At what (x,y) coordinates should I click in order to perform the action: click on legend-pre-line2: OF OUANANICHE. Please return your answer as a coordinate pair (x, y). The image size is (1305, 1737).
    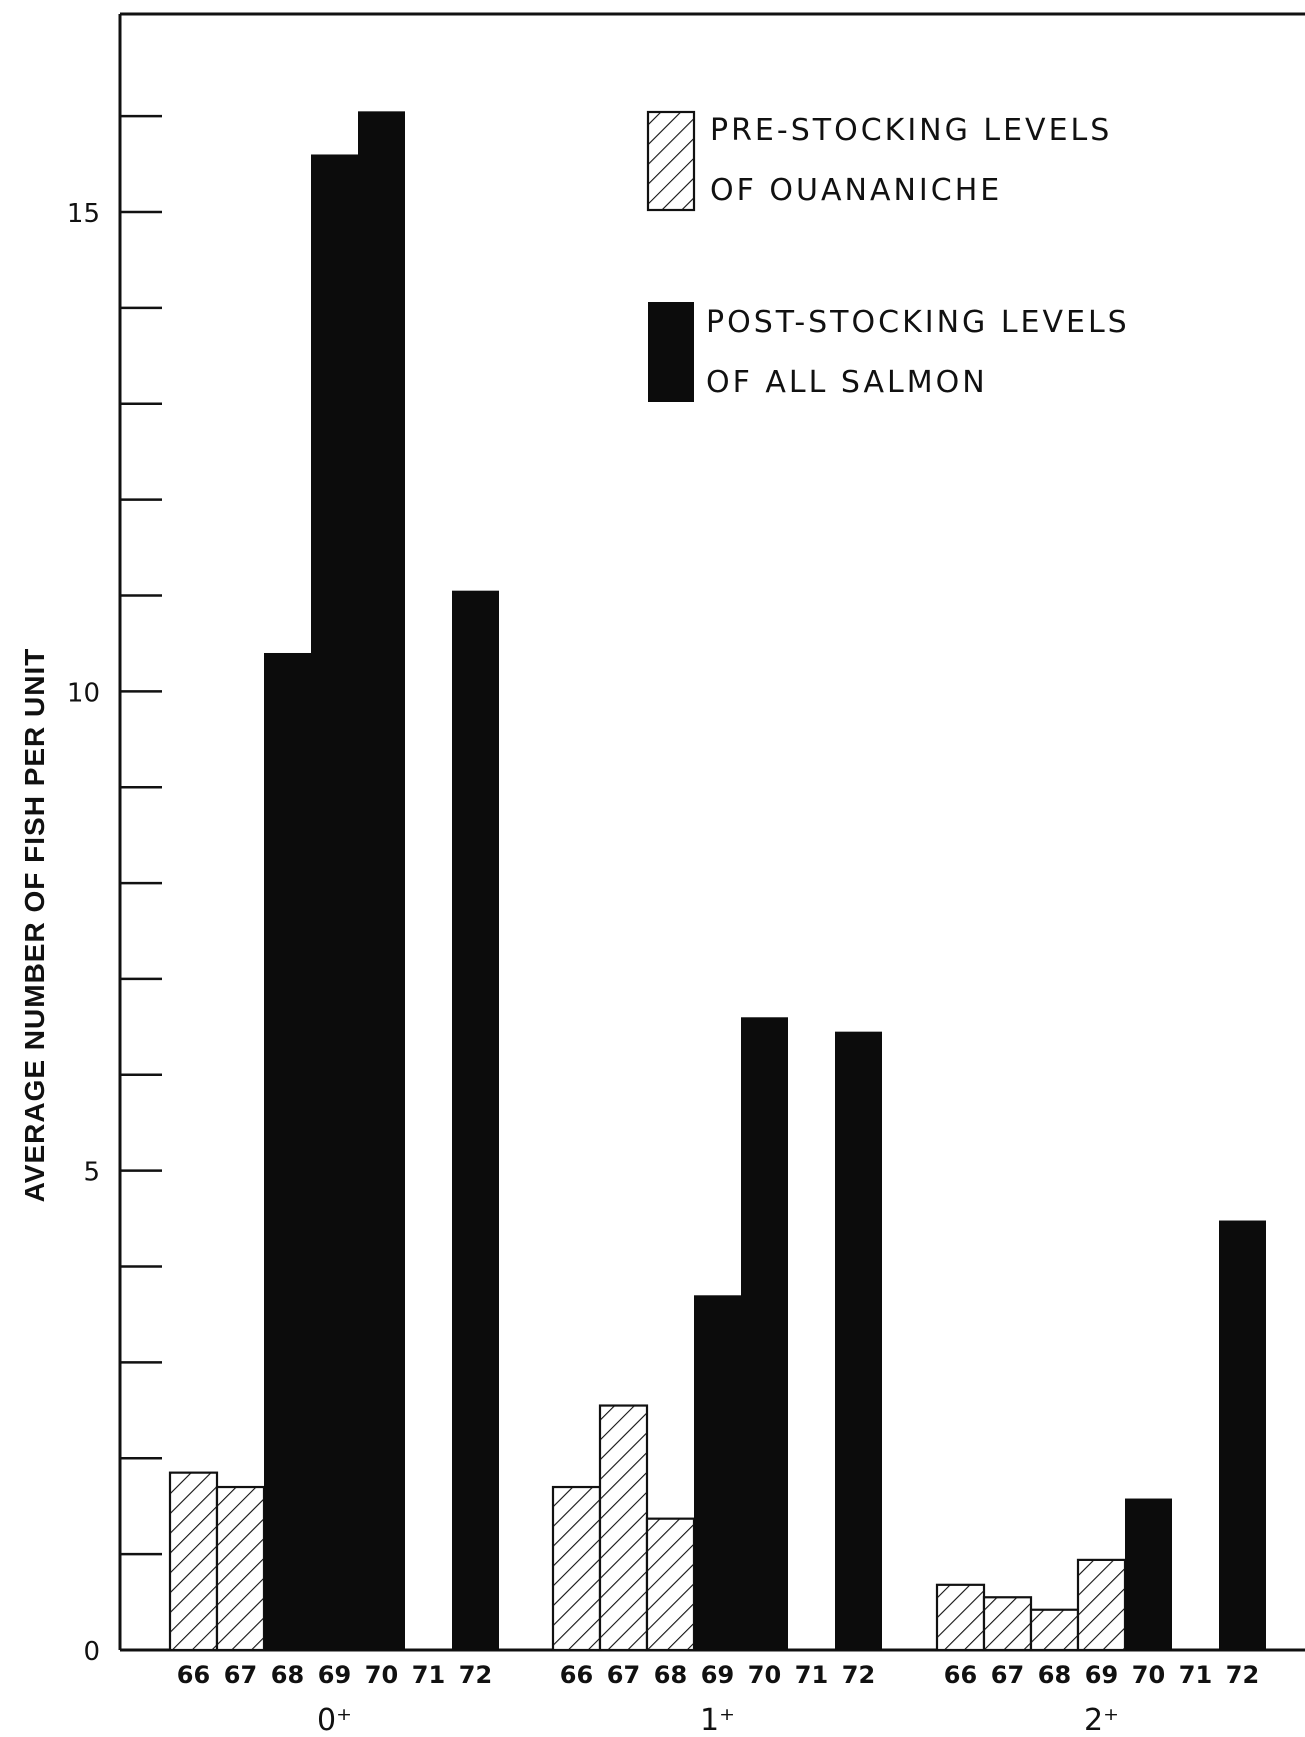
    Looking at the image, I should click on (856, 190).